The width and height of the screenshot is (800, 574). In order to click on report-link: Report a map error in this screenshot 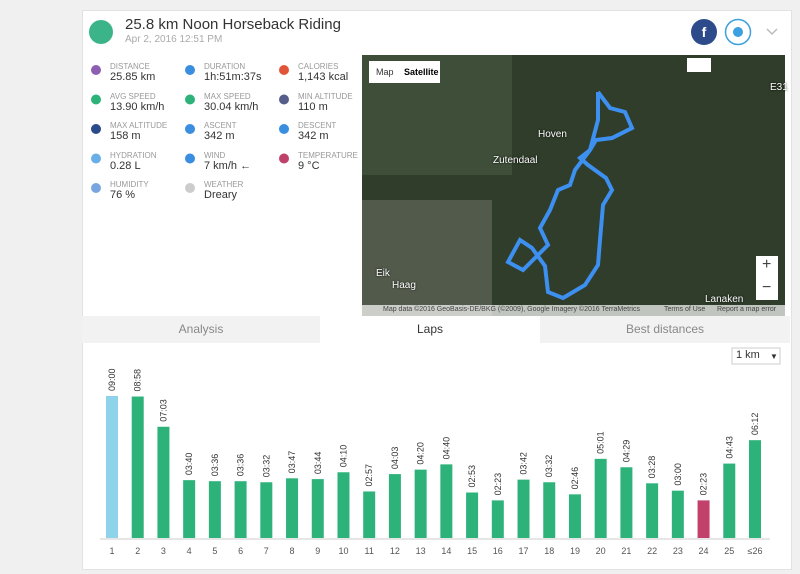, I will do `click(747, 309)`.